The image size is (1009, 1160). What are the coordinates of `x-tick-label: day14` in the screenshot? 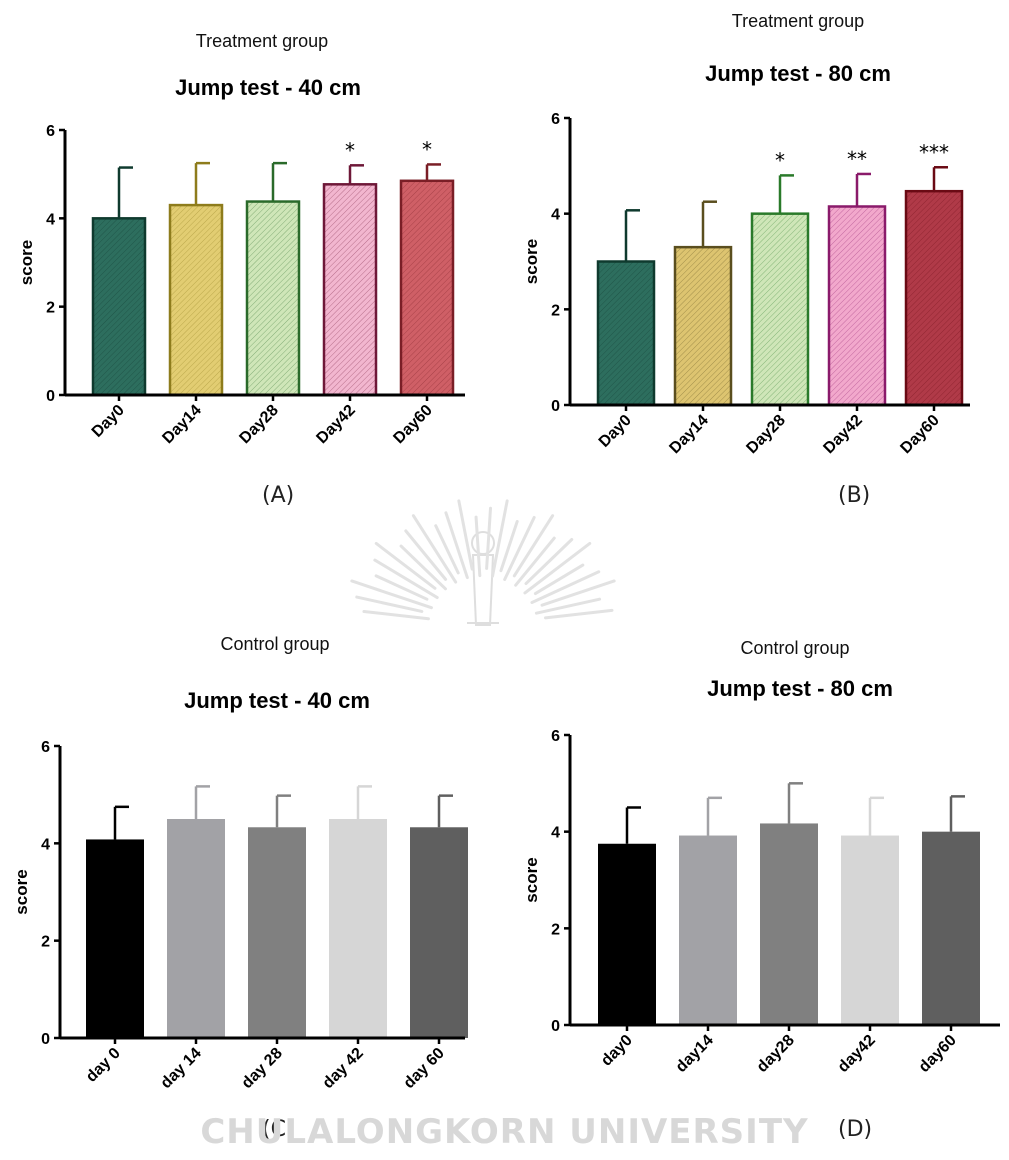 It's located at (695, 1054).